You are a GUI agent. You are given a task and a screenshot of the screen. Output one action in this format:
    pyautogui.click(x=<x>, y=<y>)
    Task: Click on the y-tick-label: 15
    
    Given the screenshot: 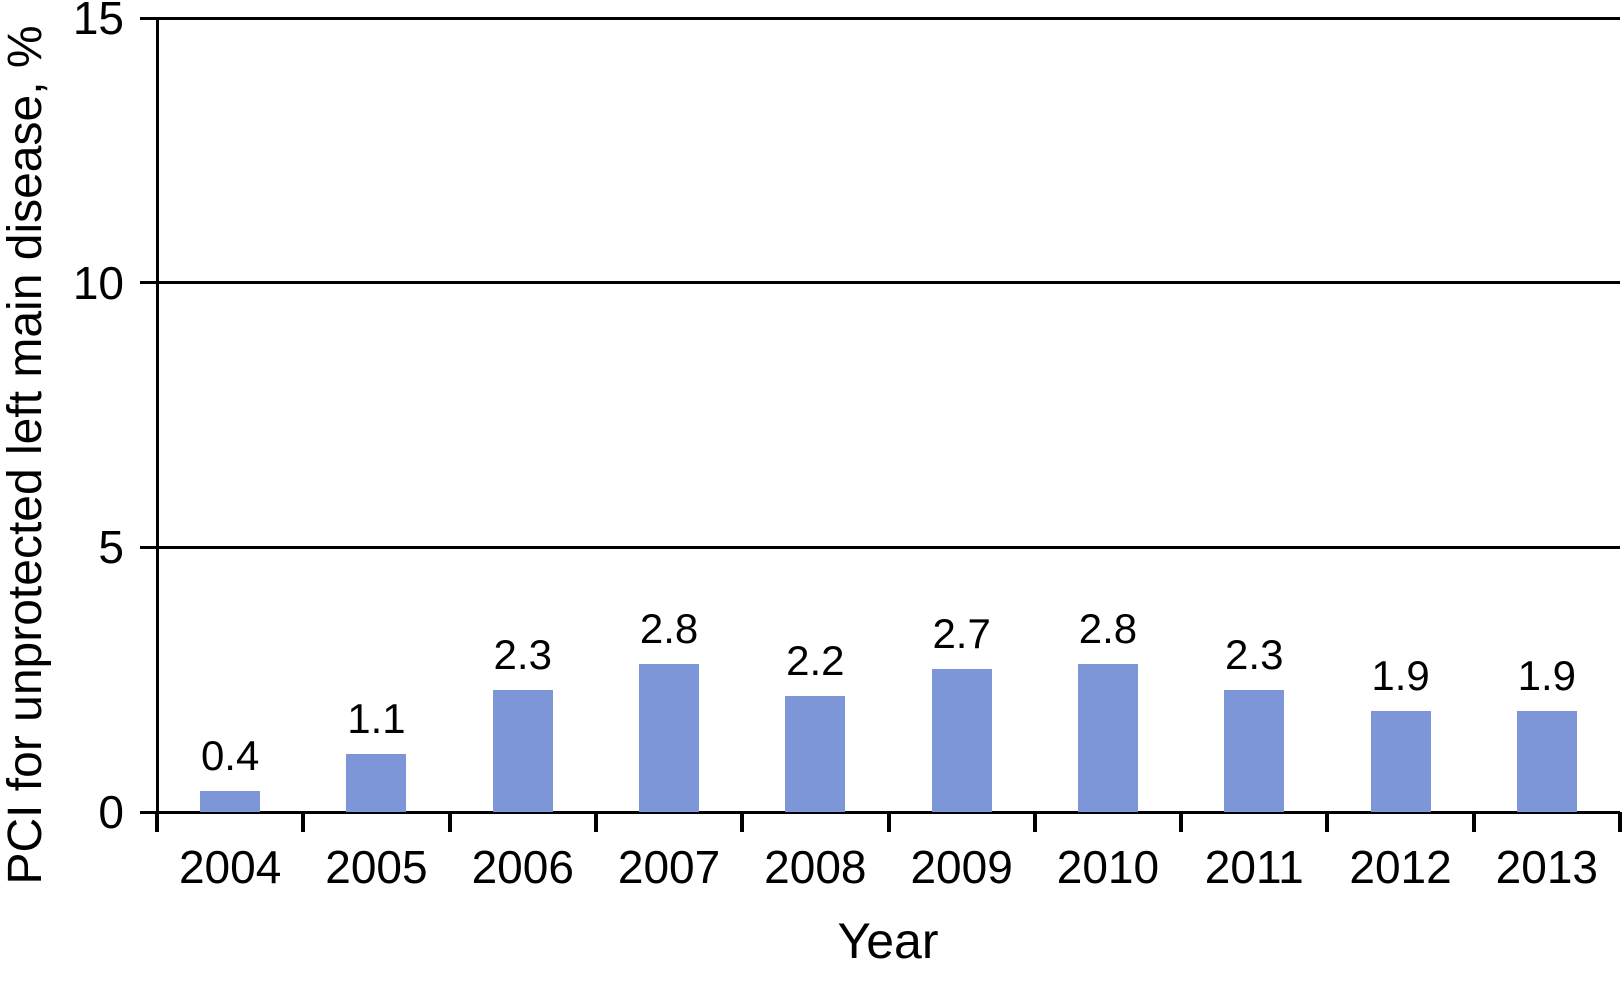 What is the action you would take?
    pyautogui.click(x=98, y=22)
    